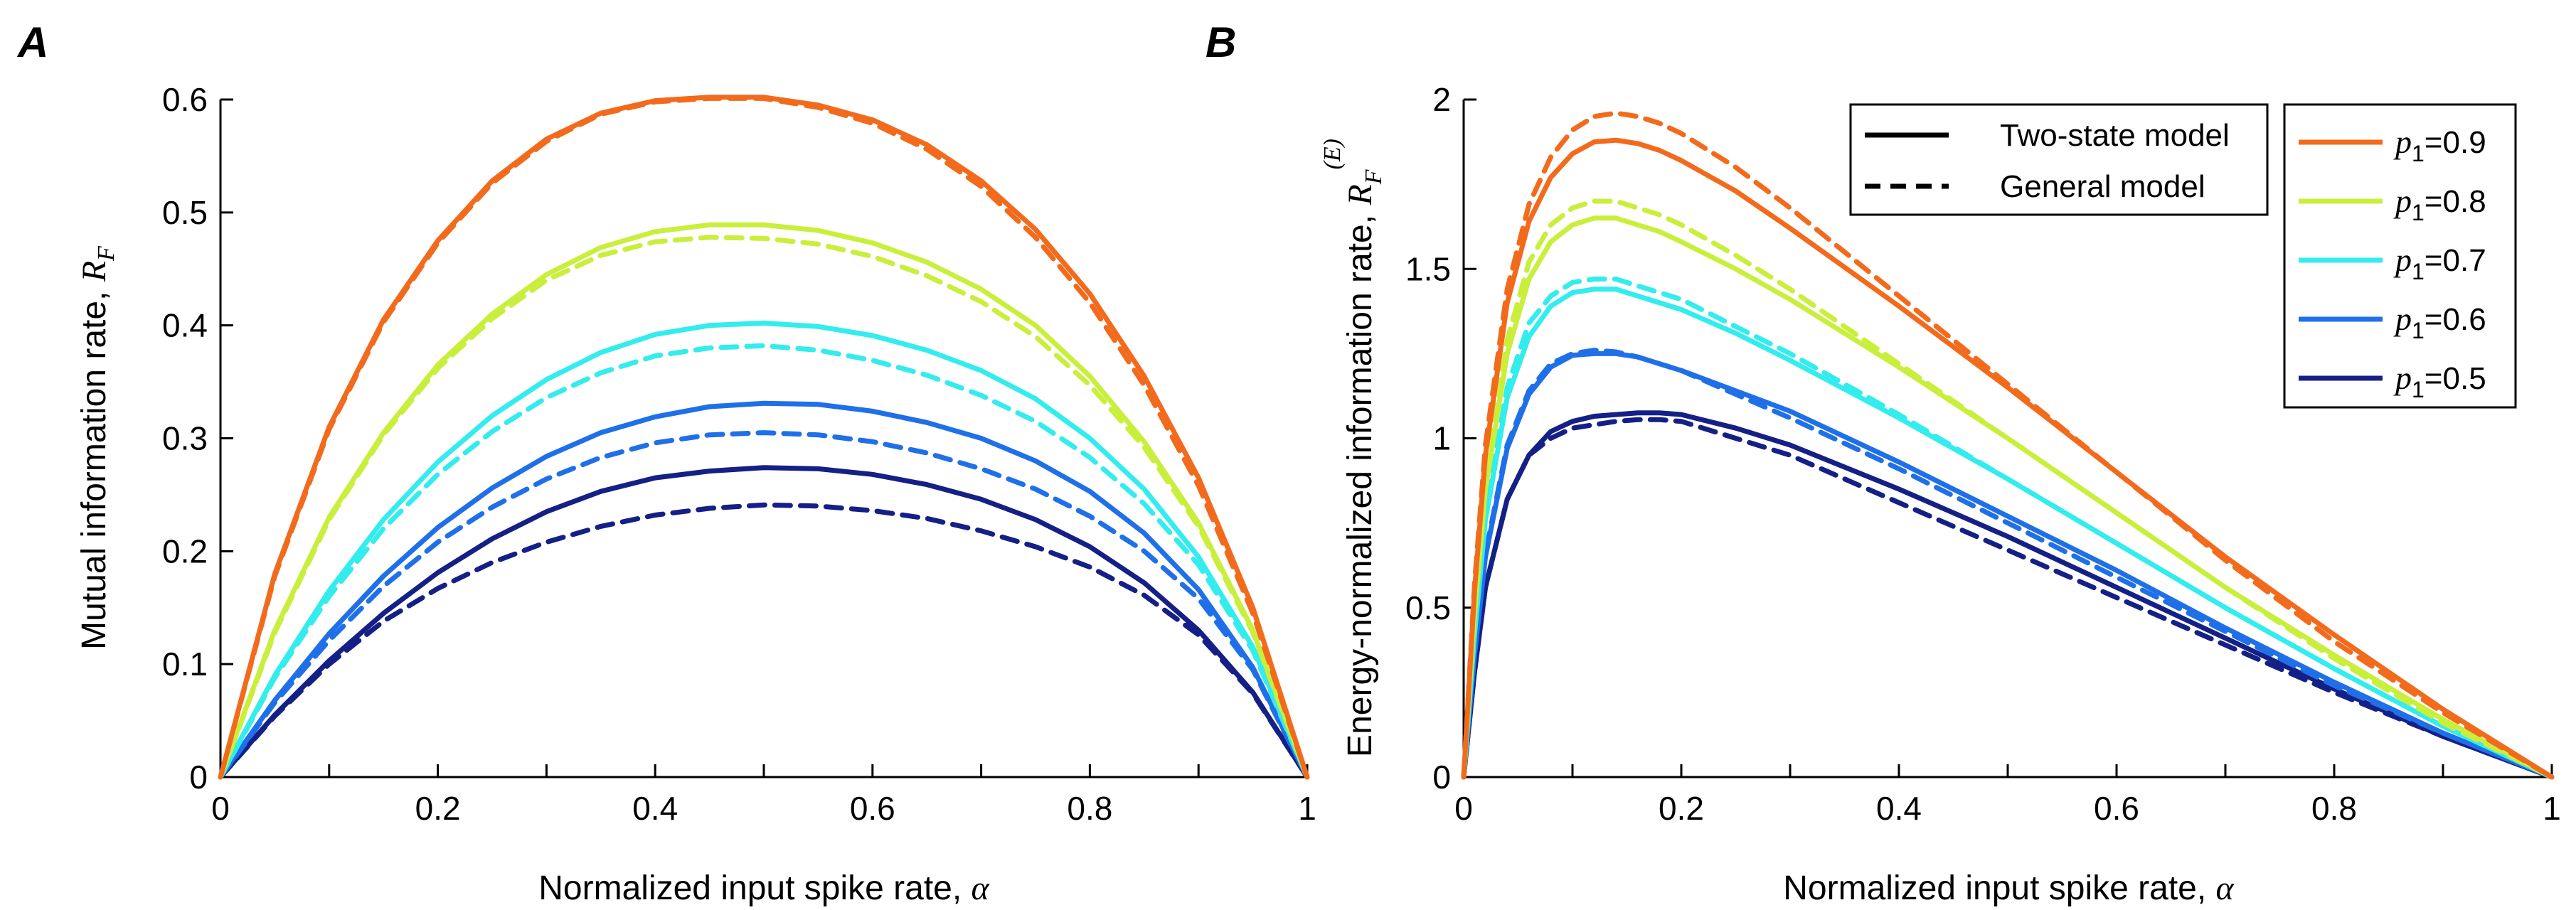  Describe the element at coordinates (750, 888) in the screenshot. I see `panel-a-x-axis-title-text: Normalized input spike rate,` at that location.